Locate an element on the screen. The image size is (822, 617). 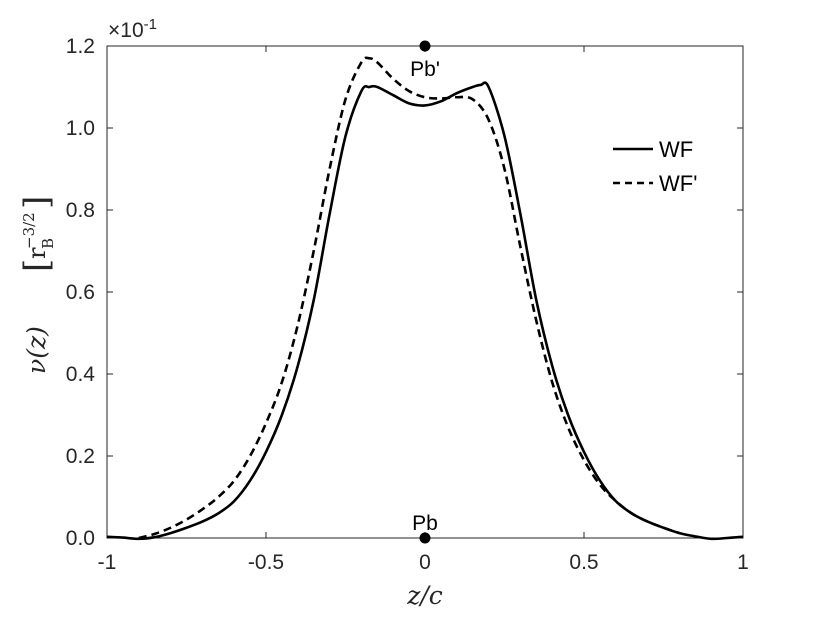
markers-layer: Pb' Pb is located at coordinates (425, 292).